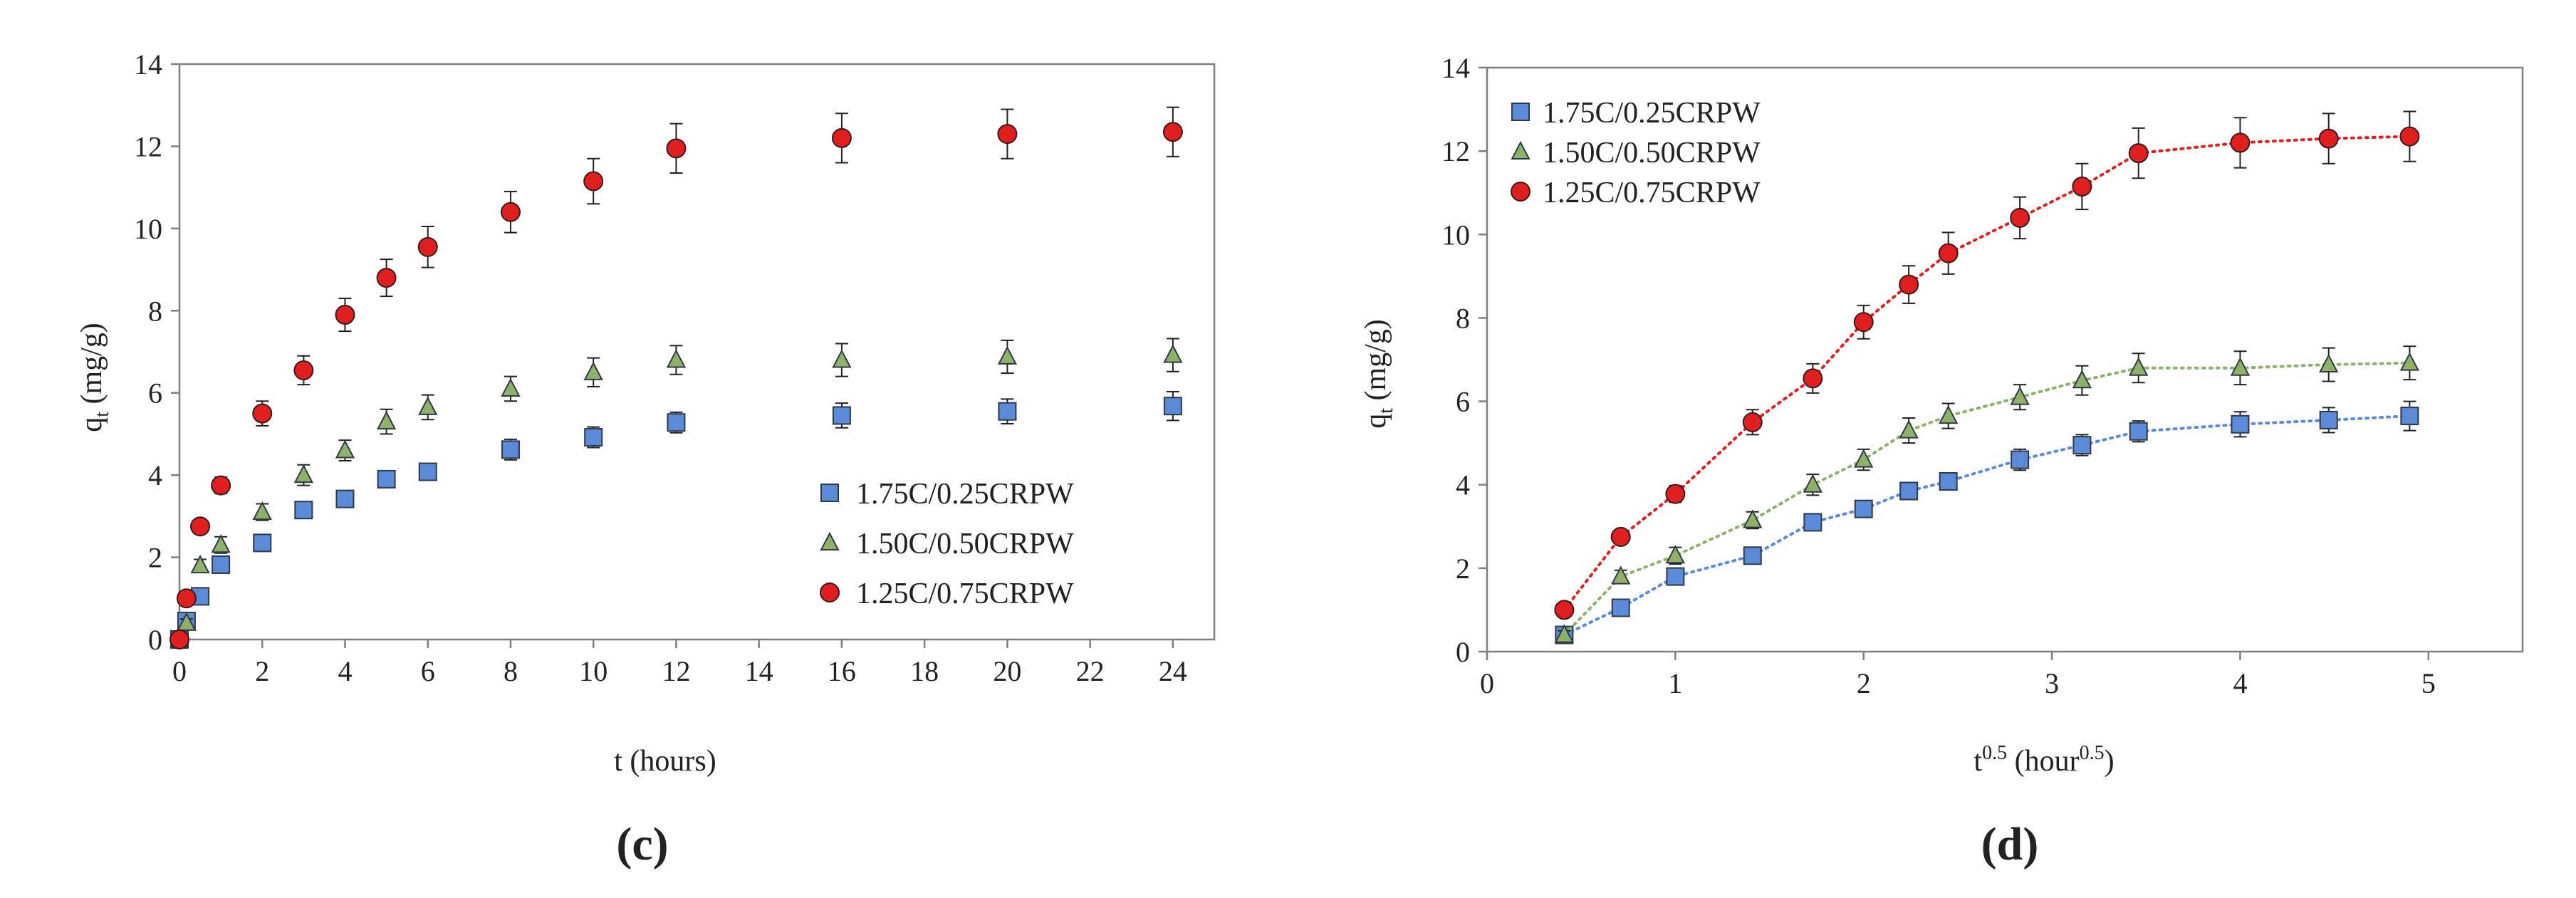 This screenshot has width=2576, height=898. I want to click on panel-d-y-tick-label: 0, so click(1463, 652).